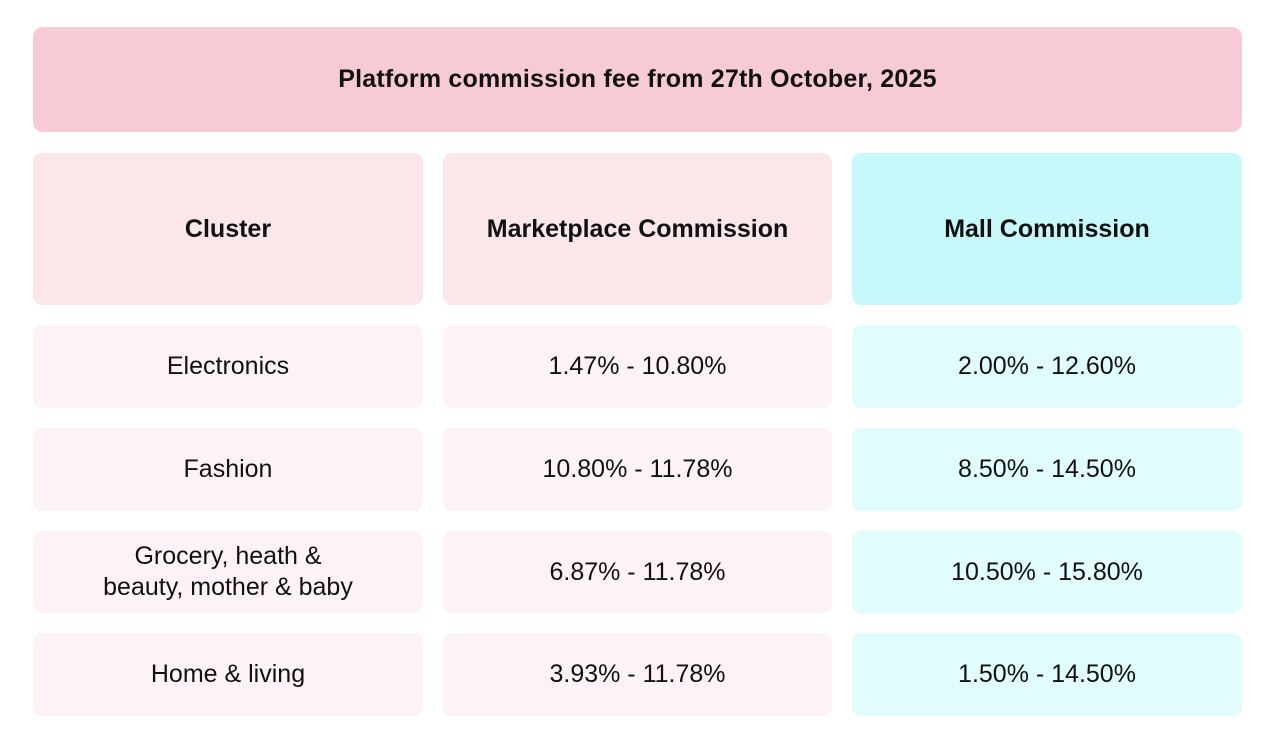  I want to click on cell-text: 2.00% - 12.60%, so click(1047, 366).